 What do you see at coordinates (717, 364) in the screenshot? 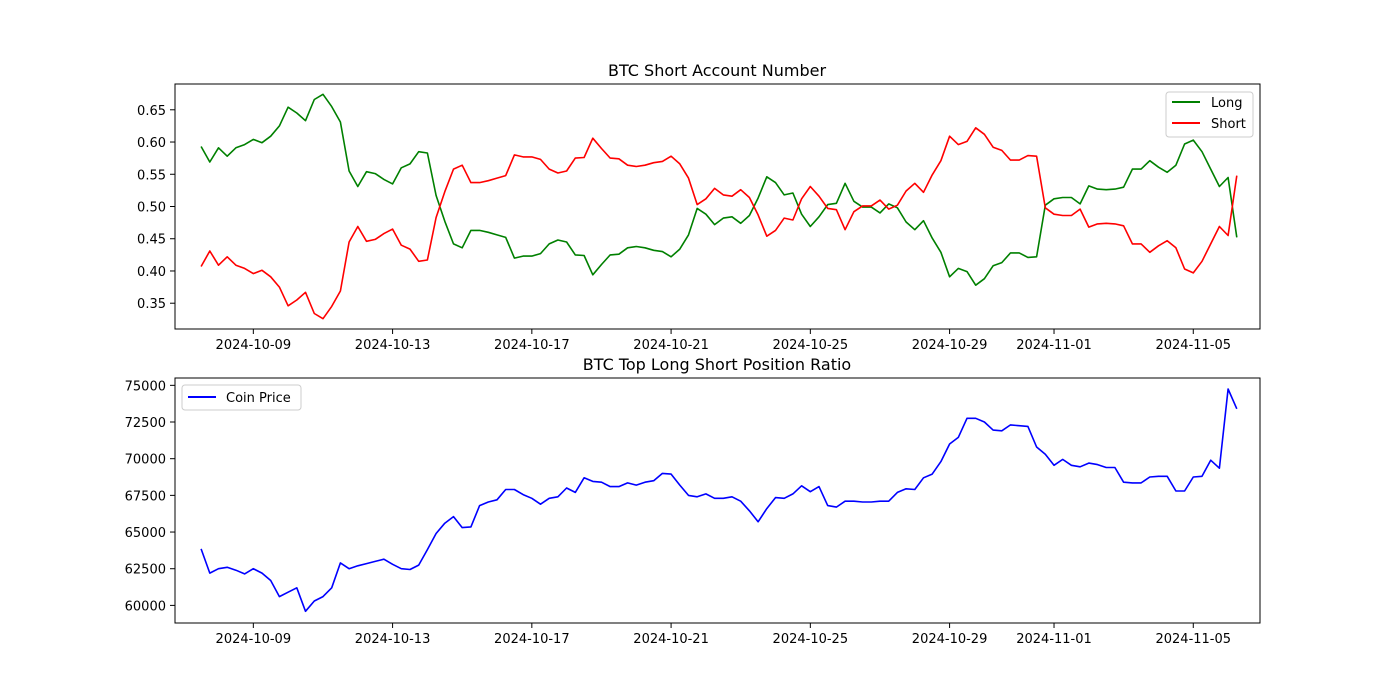
I see `chart-title: BTC Top Long Short Position Ratio` at bounding box center [717, 364].